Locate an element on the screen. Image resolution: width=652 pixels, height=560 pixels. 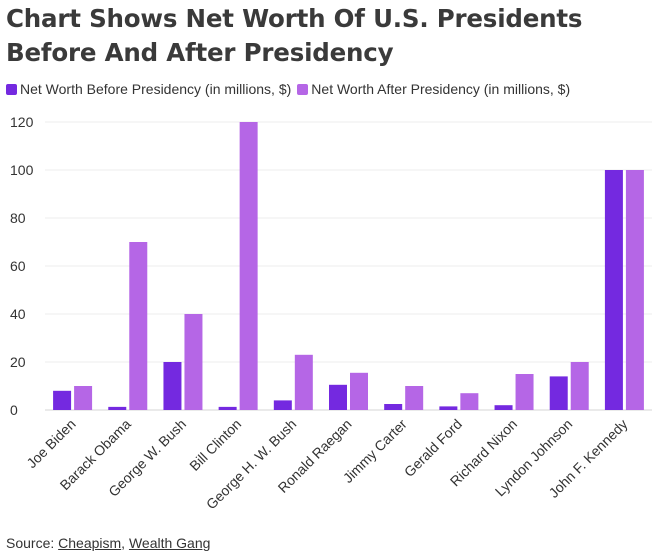
source-prefix: Source: is located at coordinates (32, 543).